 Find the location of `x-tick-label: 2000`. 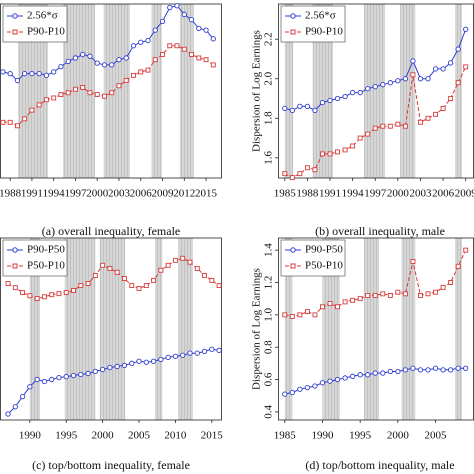

x-tick-label: 2000 is located at coordinates (97, 194).